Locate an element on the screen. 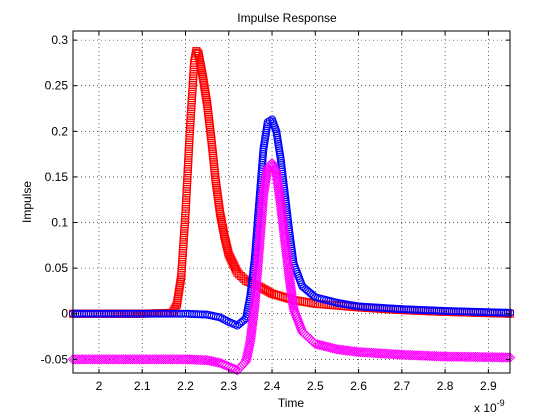  x-axis-label: Time is located at coordinates (291, 403).